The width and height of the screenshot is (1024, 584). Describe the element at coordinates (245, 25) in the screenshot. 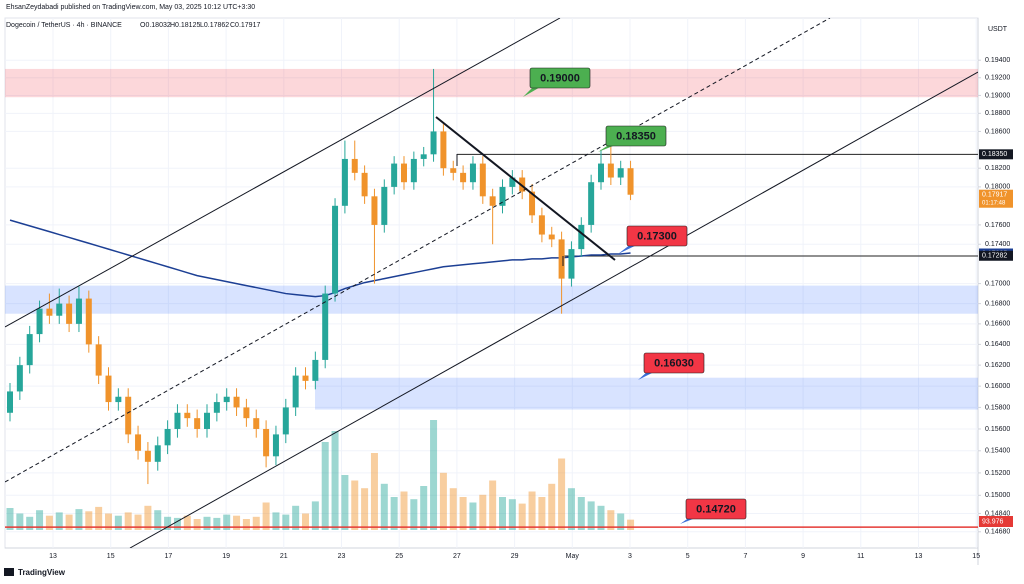

I see `ohlc-close: C0.17917` at that location.